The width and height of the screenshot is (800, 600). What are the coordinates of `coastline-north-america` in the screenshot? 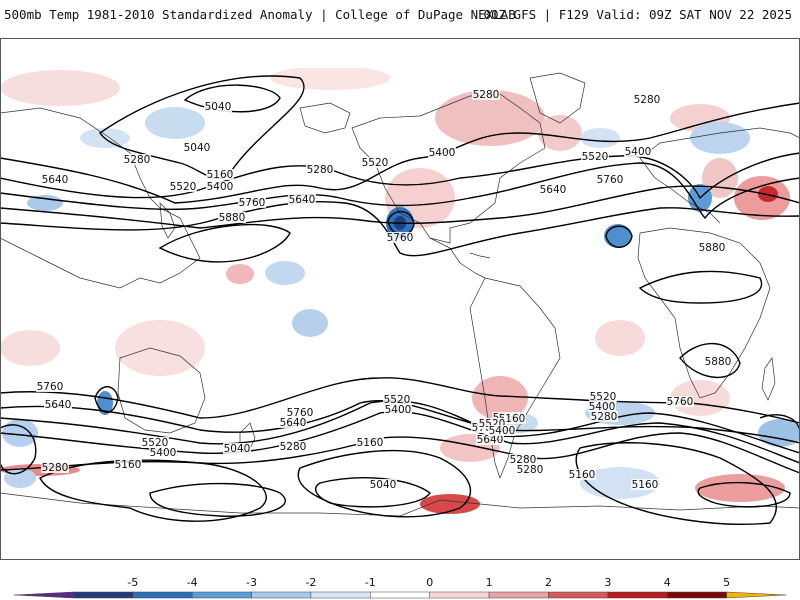 It's located at (448, 168).